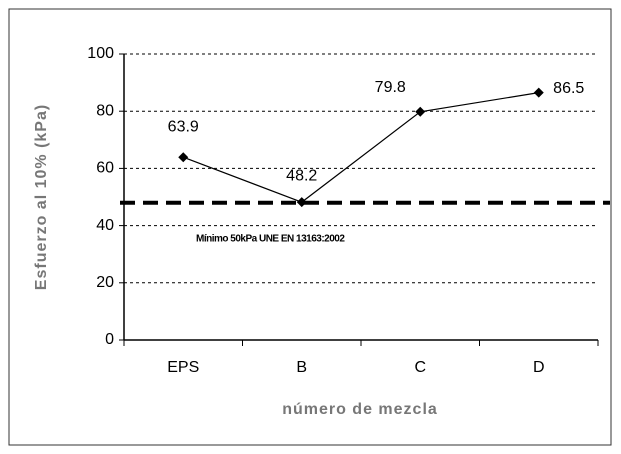 The width and height of the screenshot is (621, 454). What do you see at coordinates (420, 367) in the screenshot?
I see `x-tick-label: C` at bounding box center [420, 367].